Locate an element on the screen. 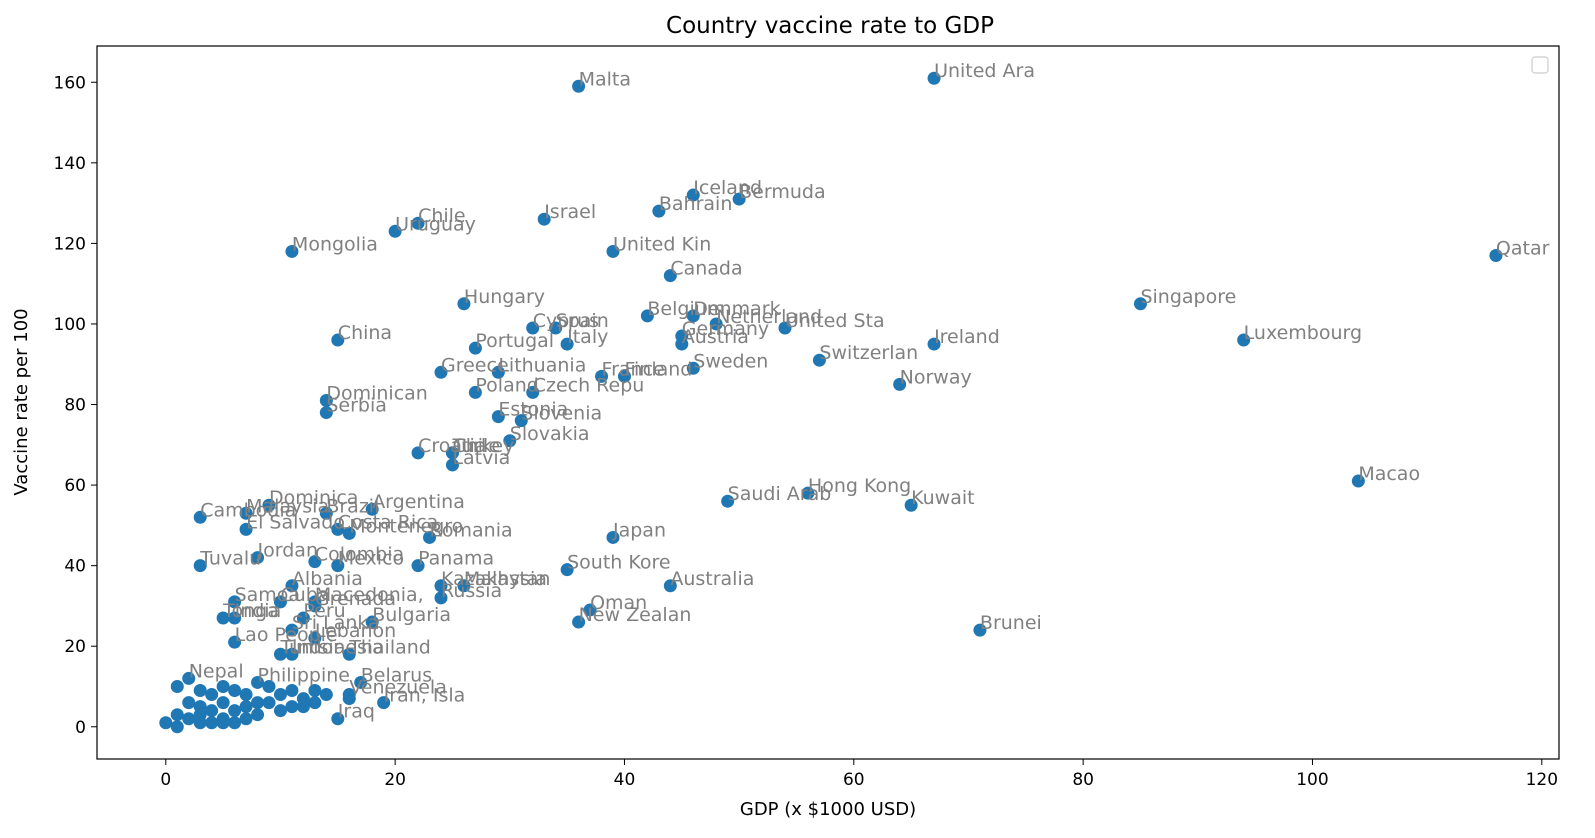 Image resolution: width=1595 pixels, height=838 pixels. y-tick-label: 160 is located at coordinates (70, 83).